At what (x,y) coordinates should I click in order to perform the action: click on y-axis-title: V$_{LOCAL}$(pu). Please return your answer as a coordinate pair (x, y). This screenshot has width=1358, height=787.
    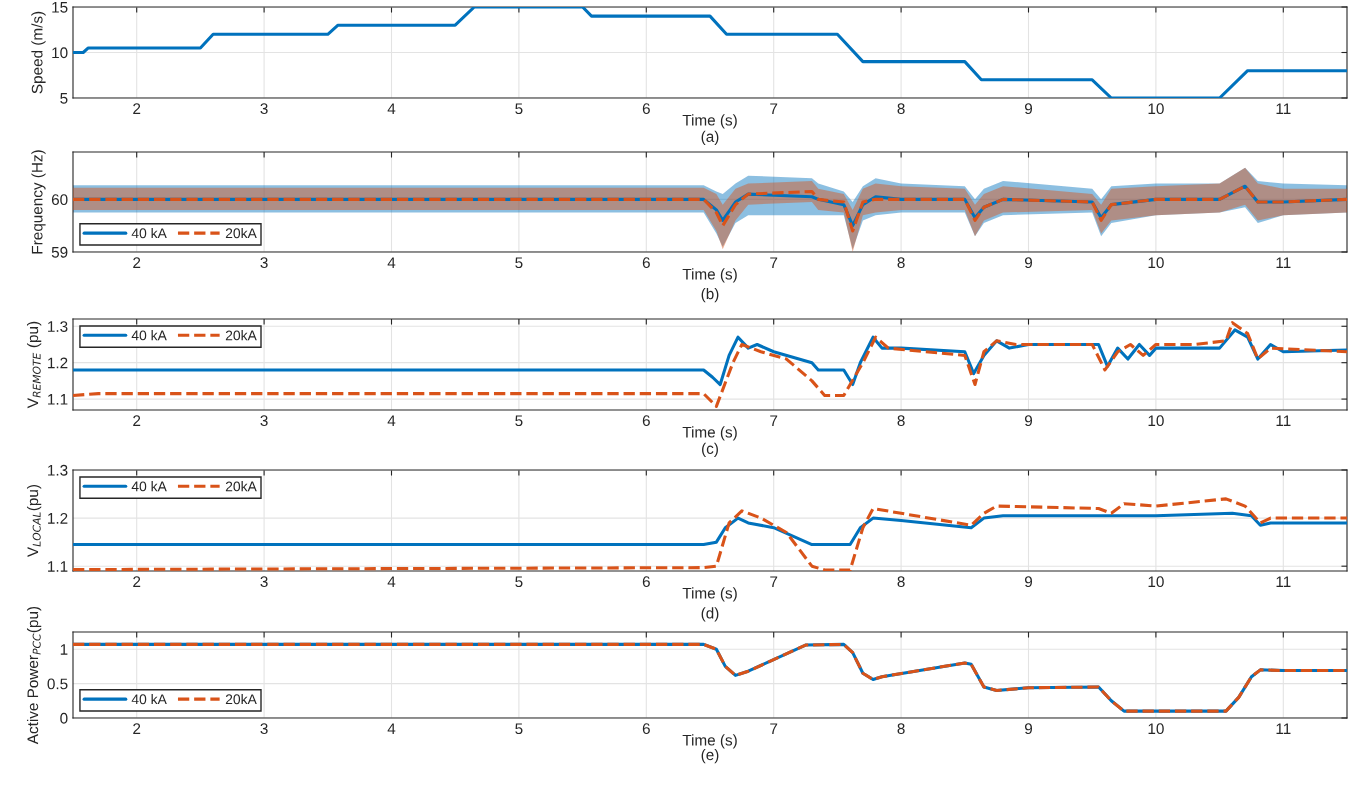
    Looking at the image, I should click on (34, 521).